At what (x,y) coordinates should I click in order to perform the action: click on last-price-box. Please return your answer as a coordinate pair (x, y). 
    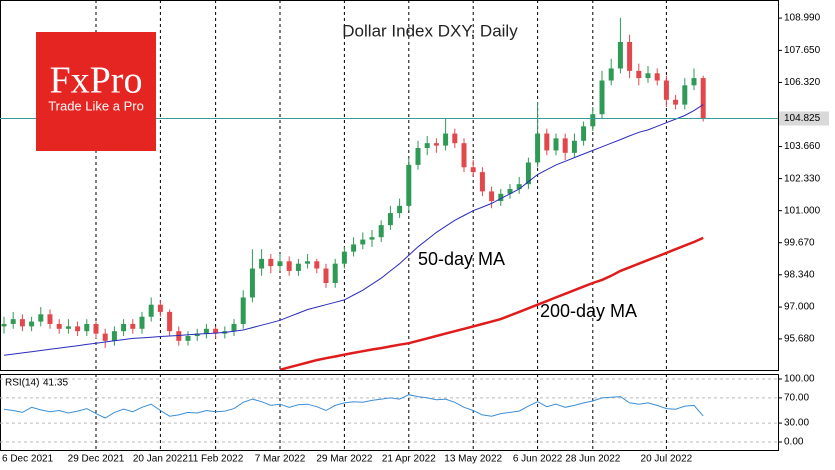
    Looking at the image, I should click on (804, 118).